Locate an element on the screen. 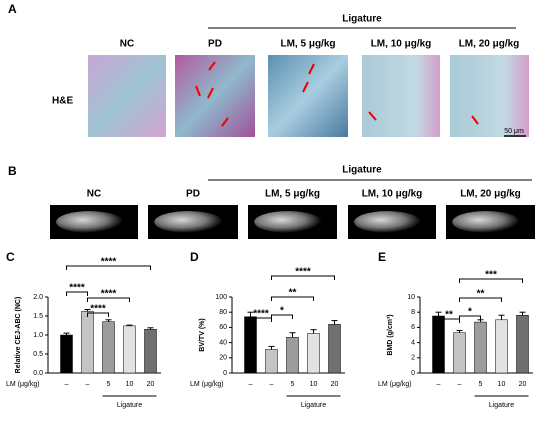 The height and width of the screenshot is (429, 550). y-tick-label: 100 is located at coordinates (221, 297).